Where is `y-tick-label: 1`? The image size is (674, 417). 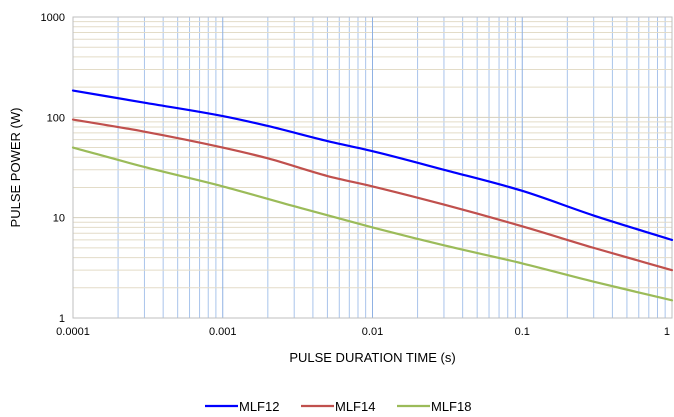 y-tick-label: 1 is located at coordinates (62, 319).